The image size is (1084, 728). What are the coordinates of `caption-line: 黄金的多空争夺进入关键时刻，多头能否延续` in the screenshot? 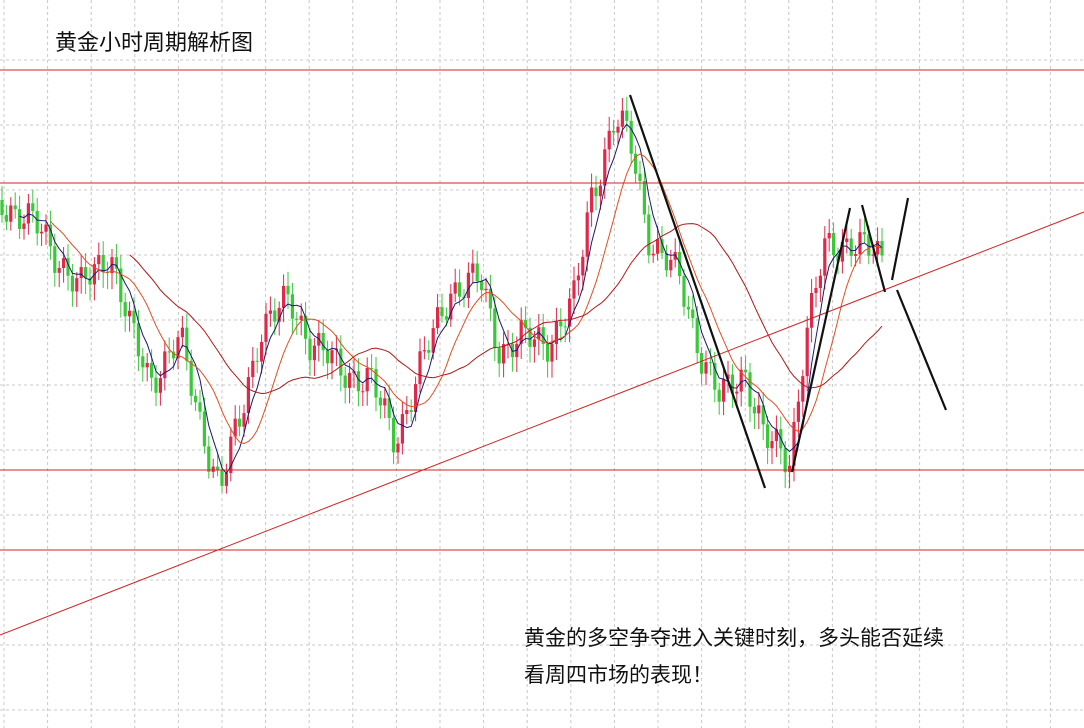 It's located at (734, 638).